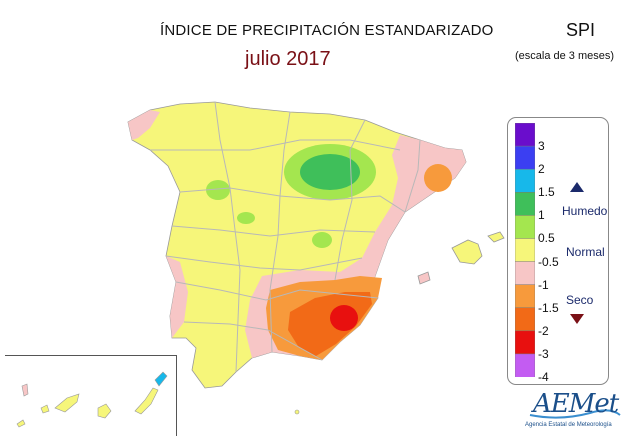 This screenshot has width=640, height=441. Describe the element at coordinates (576, 404) in the screenshot. I see `aemet-wordmark: AEMet` at that location.